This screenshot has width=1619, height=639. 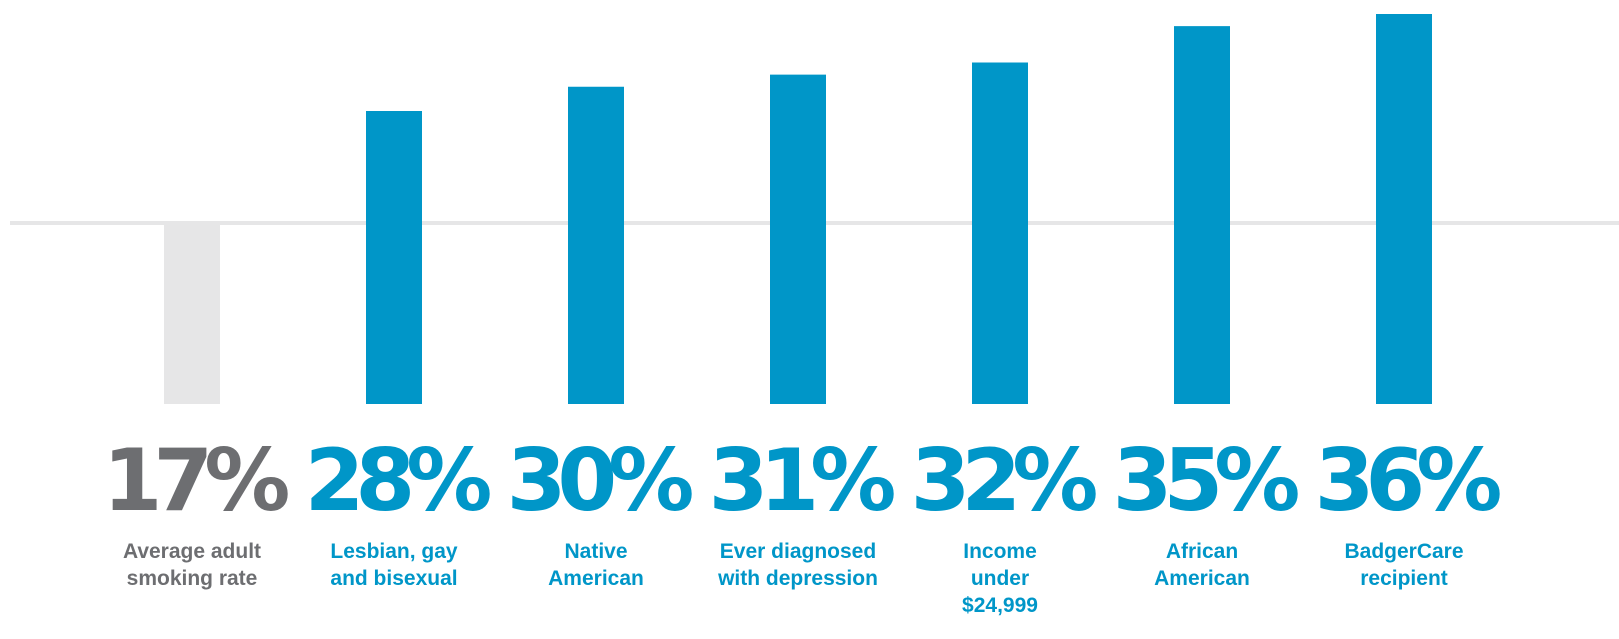 I want to click on category-label-line: Average adult, so click(x=192, y=551).